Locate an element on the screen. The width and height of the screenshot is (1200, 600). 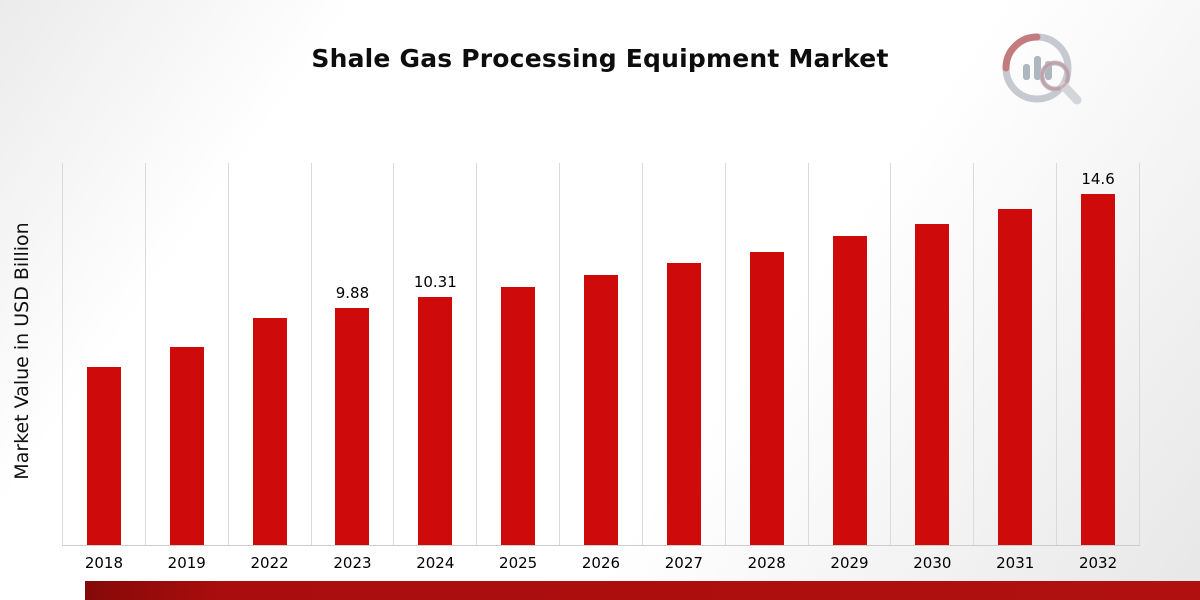
bar-value-label-2032: 14.6 is located at coordinates (1098, 179).